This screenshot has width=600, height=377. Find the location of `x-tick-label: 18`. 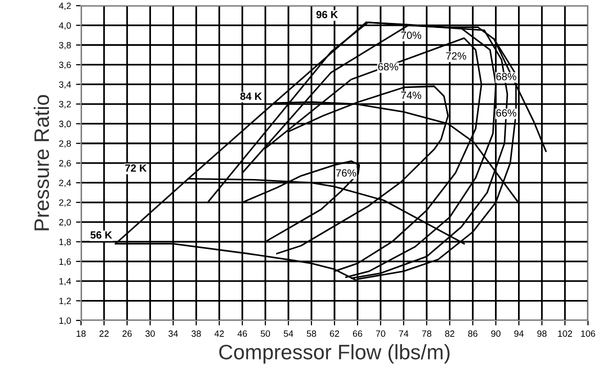

x-tick-label: 18 is located at coordinates (81, 333).